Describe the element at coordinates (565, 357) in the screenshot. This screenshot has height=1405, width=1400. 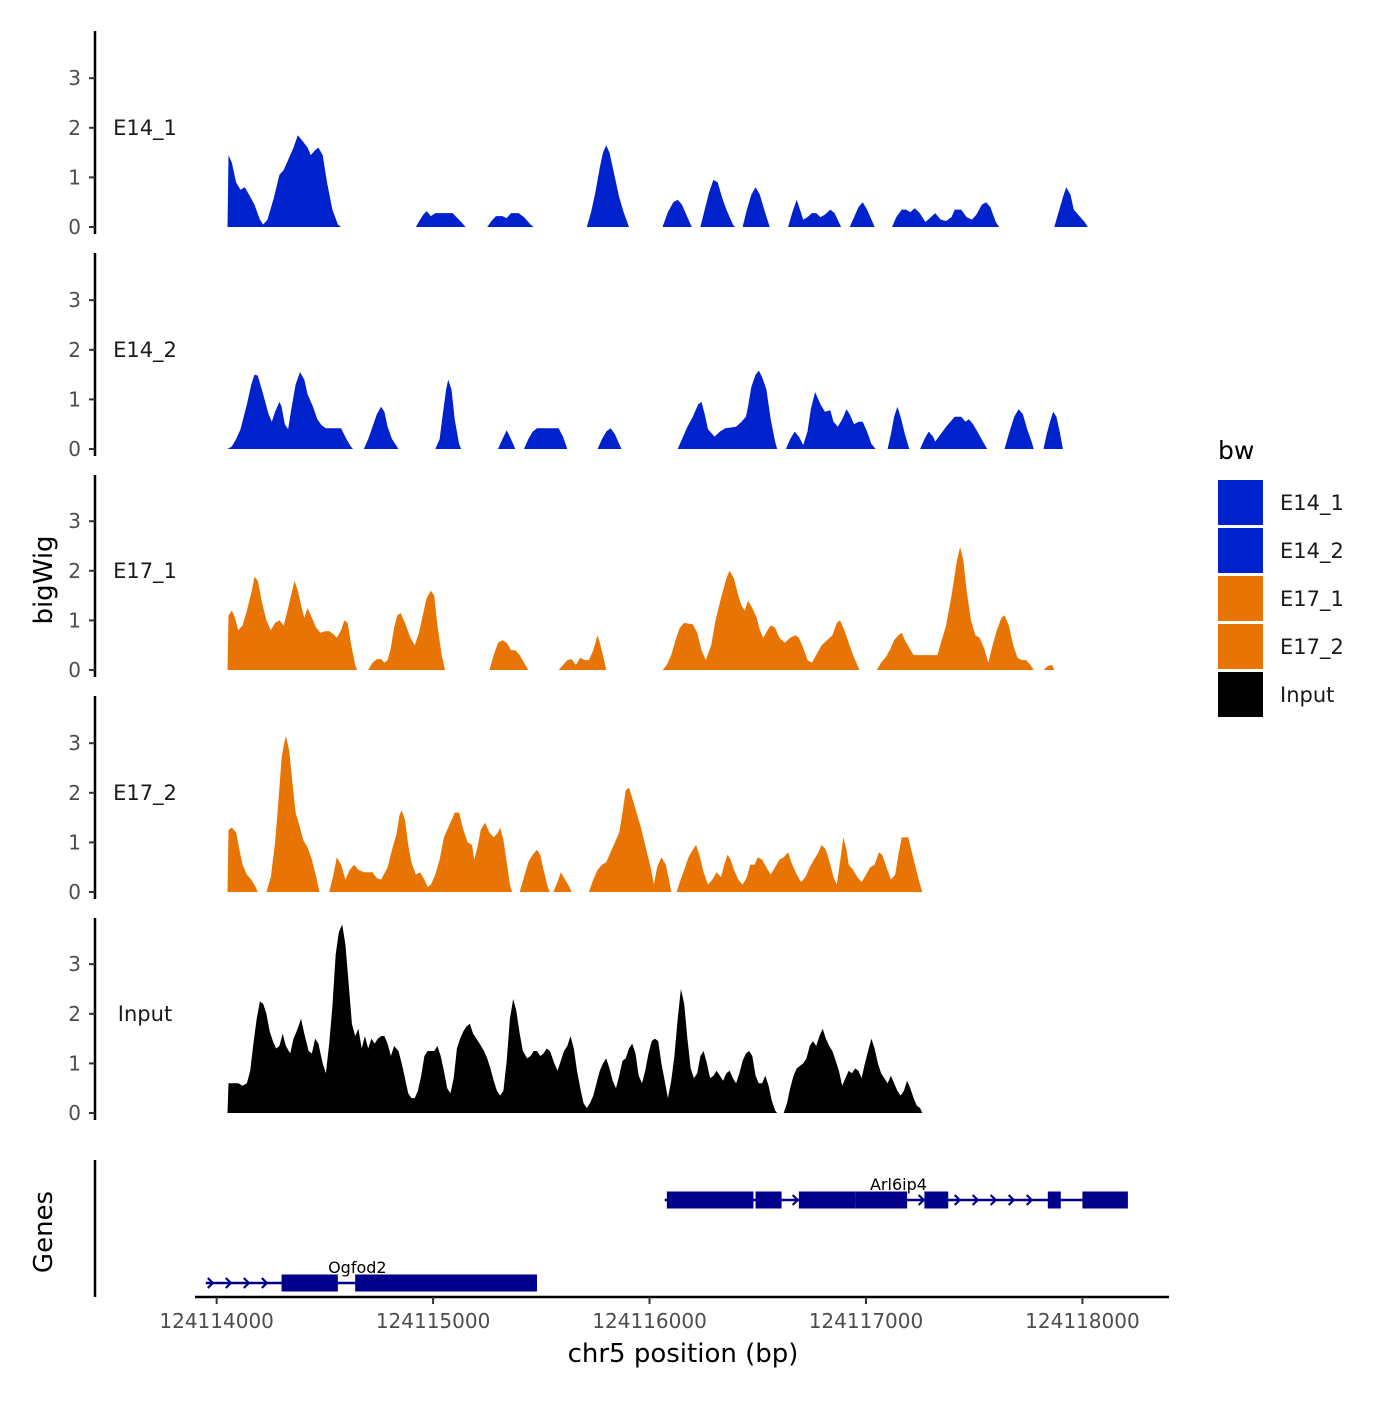
I see `track-E14_2: 0 1 2 3 E14_2` at that location.